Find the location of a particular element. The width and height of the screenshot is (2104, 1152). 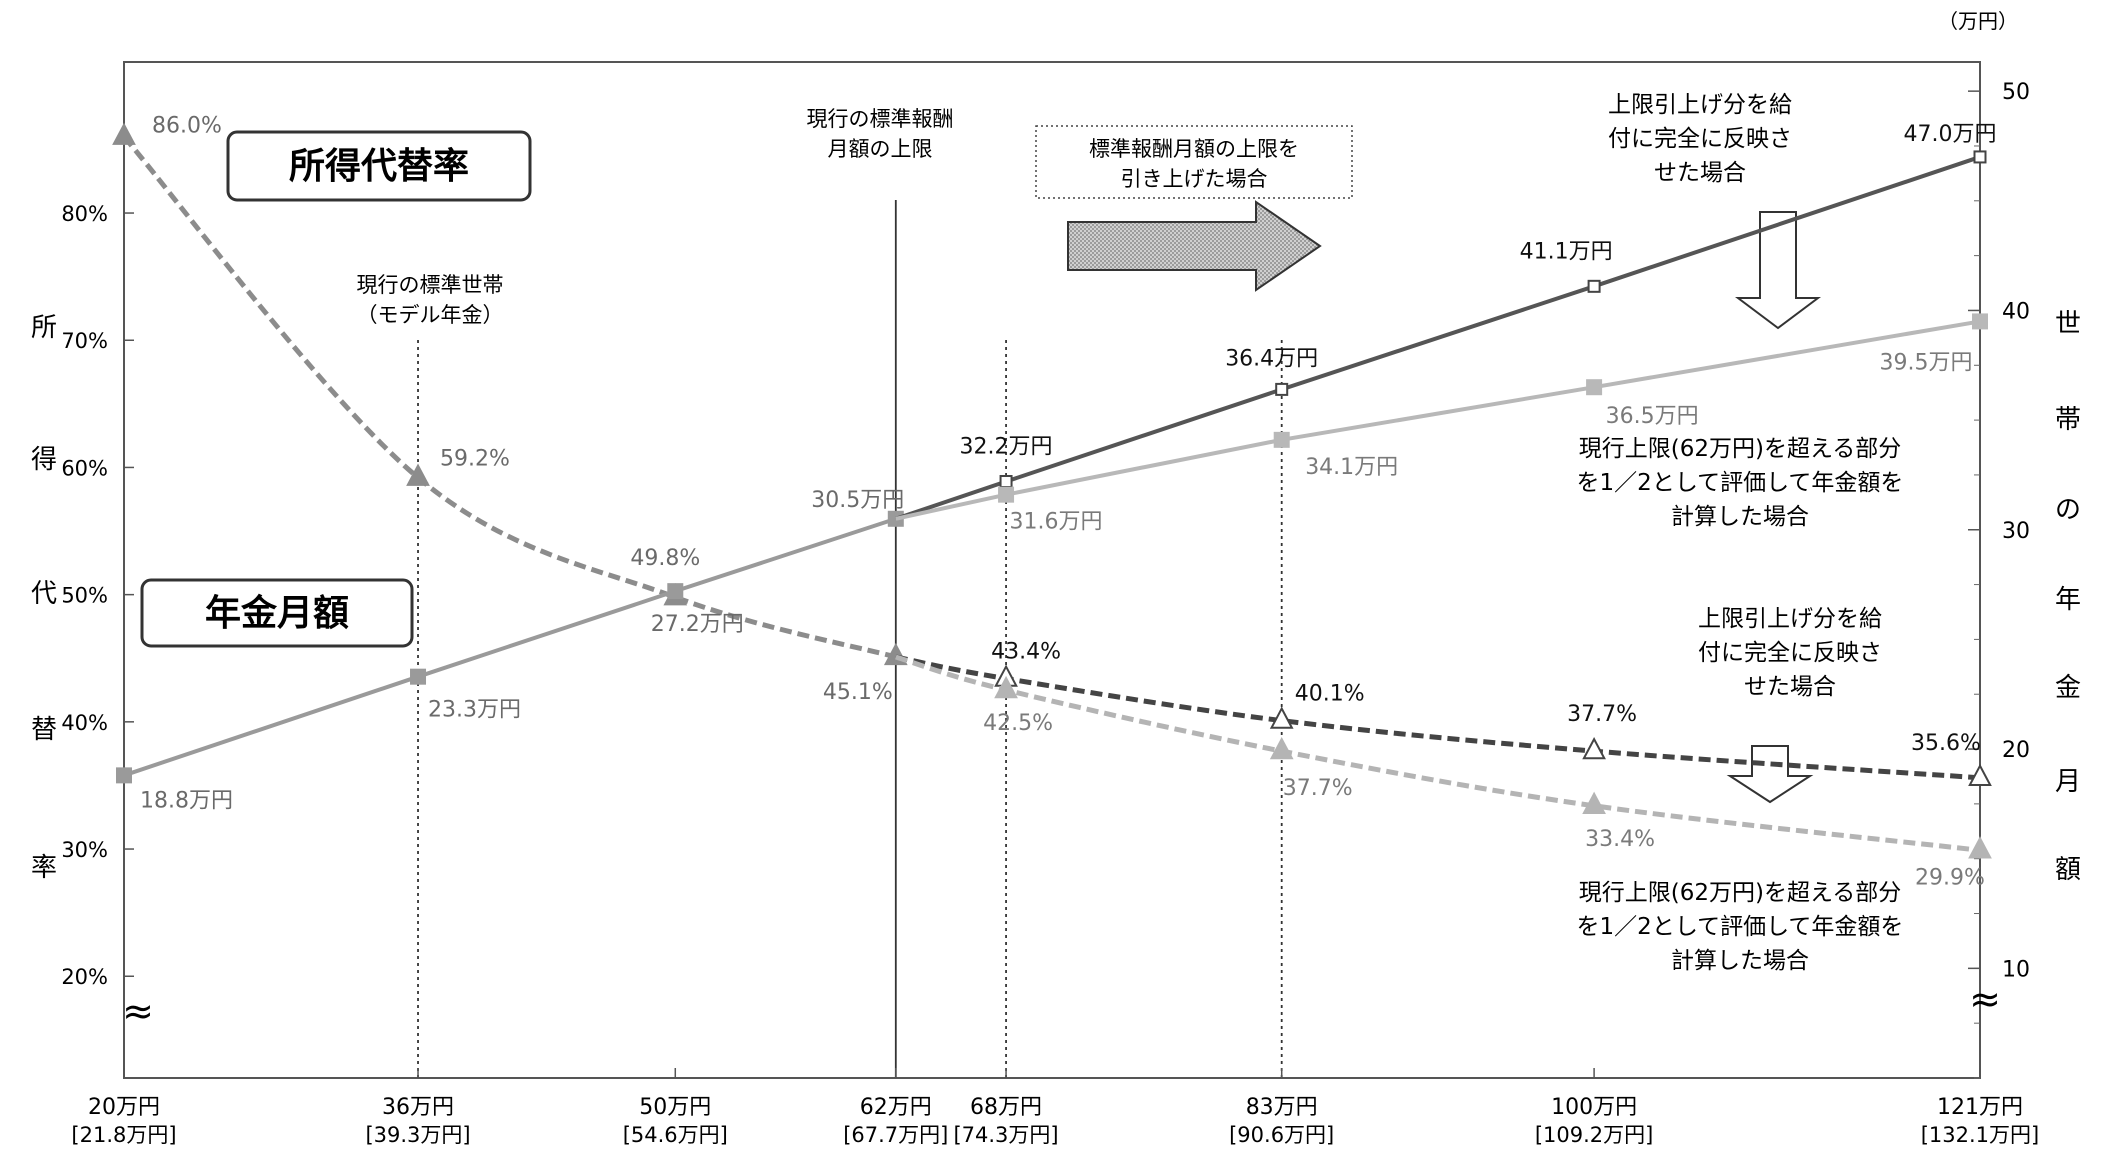

series-line is located at coordinates (510, 647).